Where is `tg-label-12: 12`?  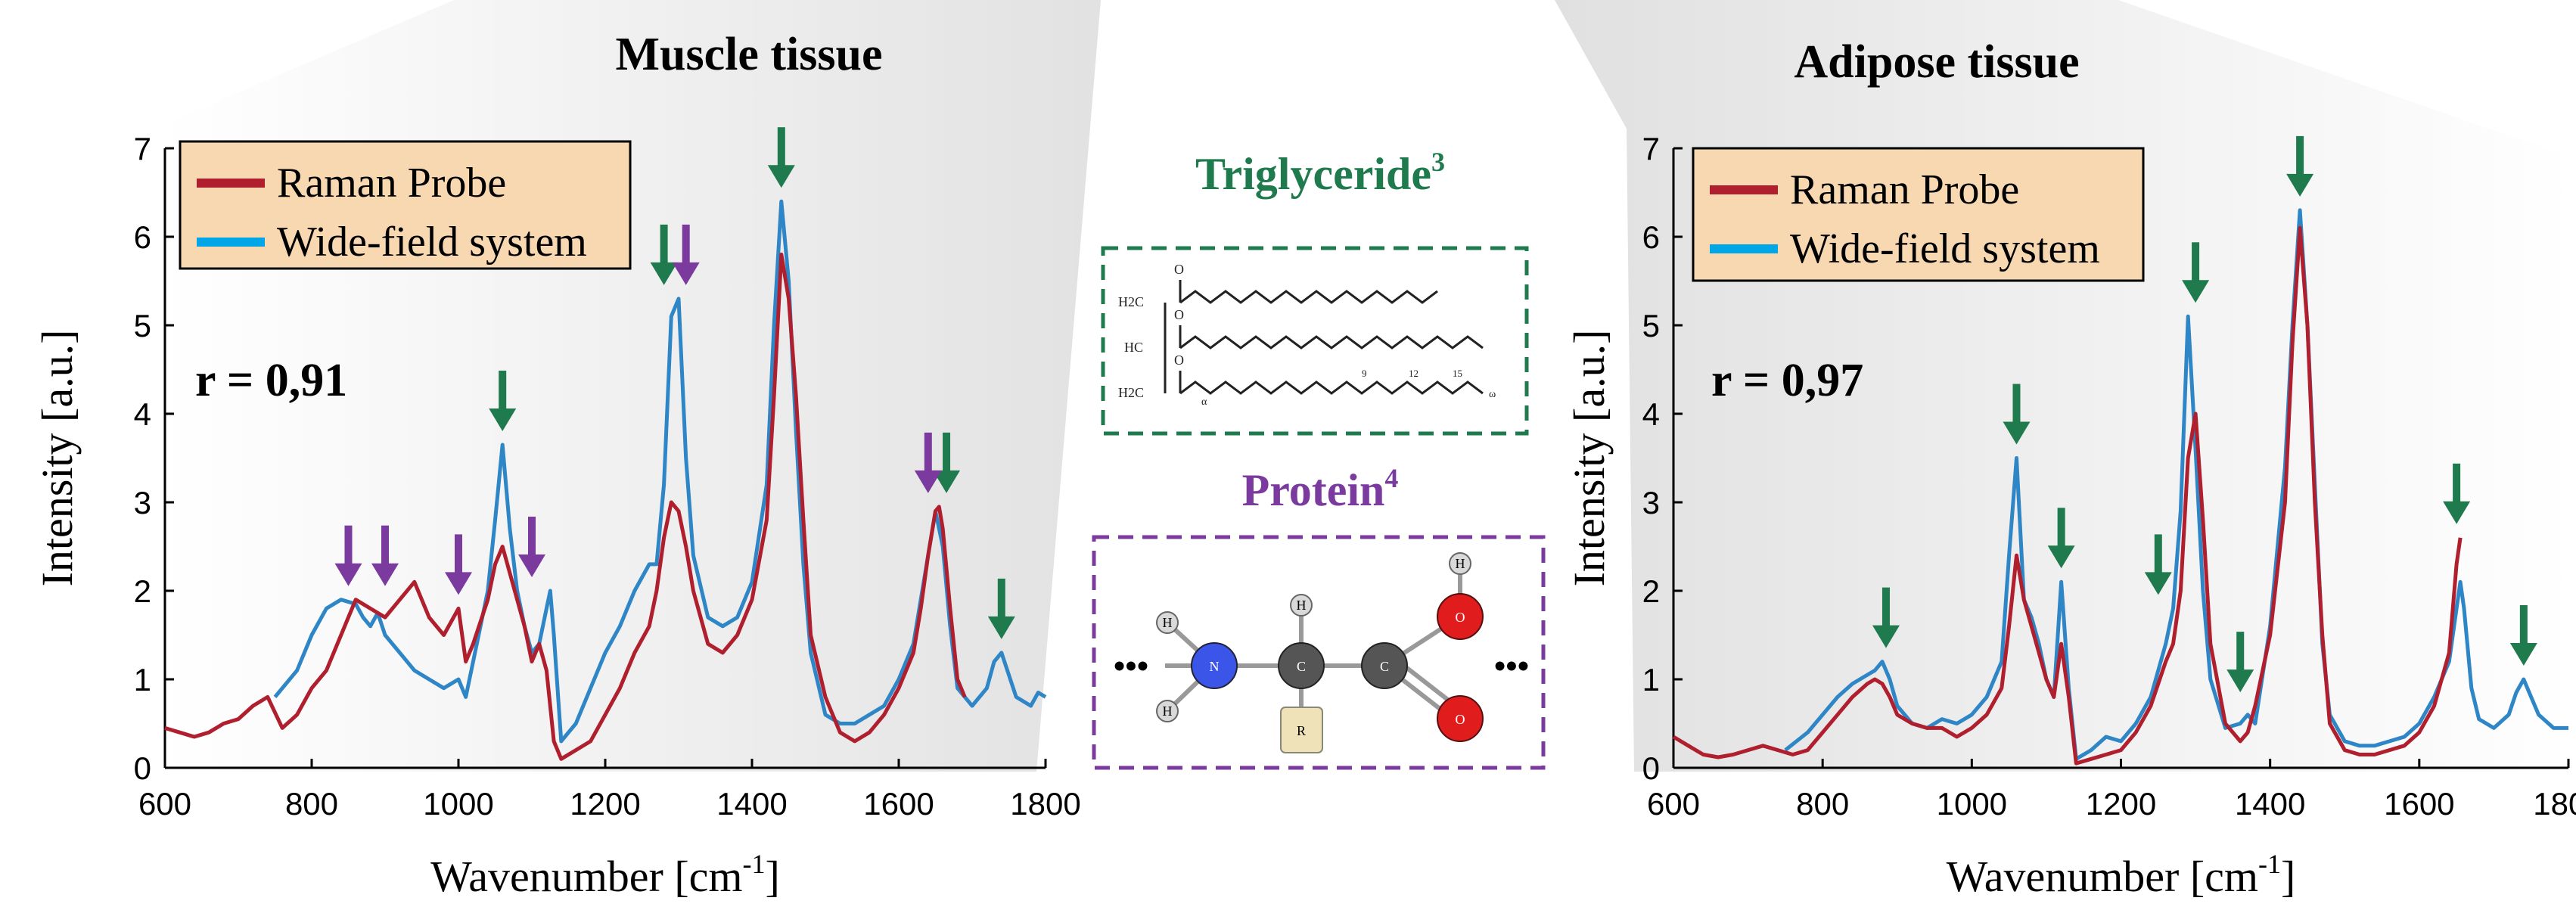
tg-label-12: 12 is located at coordinates (1414, 373).